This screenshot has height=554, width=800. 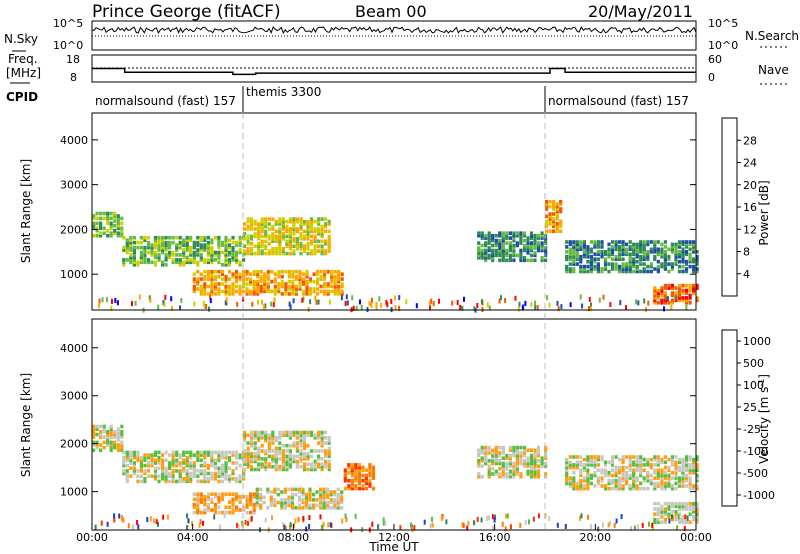 I want to click on freq-left-label-2: [MHz], so click(x=23, y=73).